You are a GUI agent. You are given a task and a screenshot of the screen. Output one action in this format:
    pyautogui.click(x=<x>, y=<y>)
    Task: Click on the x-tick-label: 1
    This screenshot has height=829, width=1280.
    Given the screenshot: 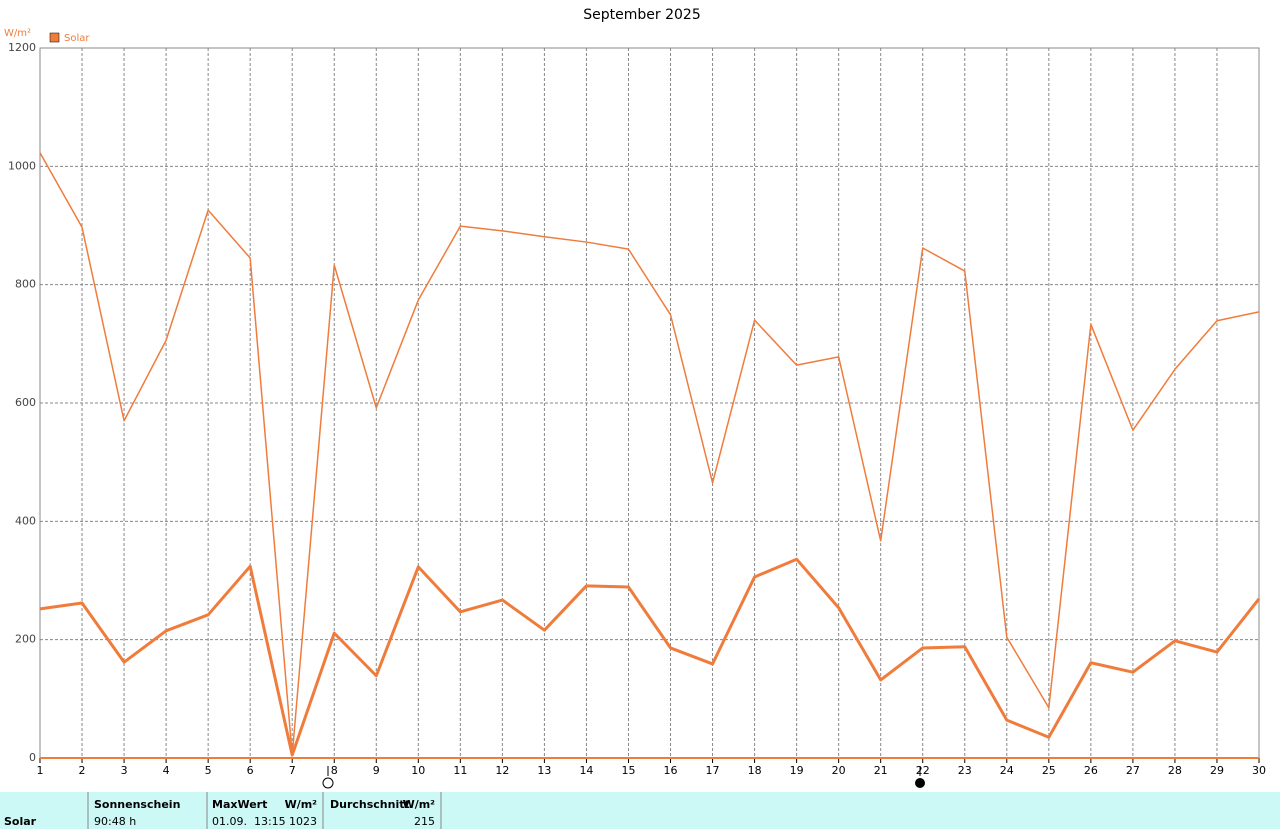 What is the action you would take?
    pyautogui.click(x=40, y=770)
    